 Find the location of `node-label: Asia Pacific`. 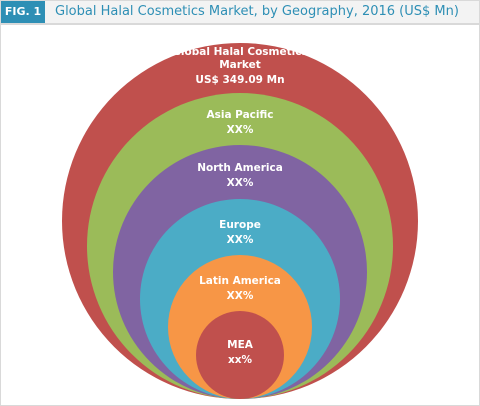

node-label: Asia Pacific is located at coordinates (240, 115).